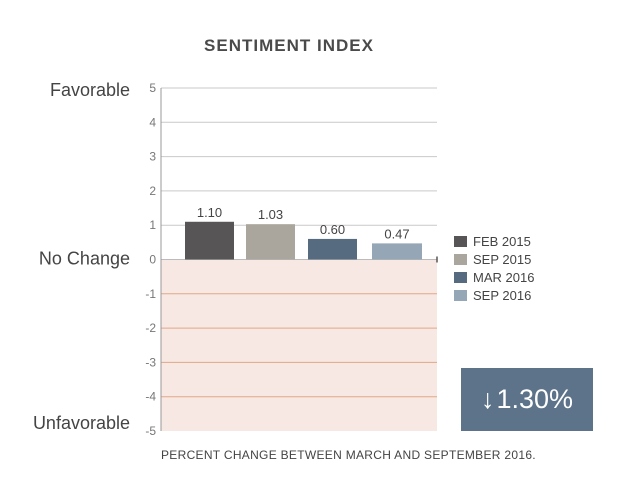 The height and width of the screenshot is (481, 638). Describe the element at coordinates (152, 260) in the screenshot. I see `y-tick-label: 0` at that location.